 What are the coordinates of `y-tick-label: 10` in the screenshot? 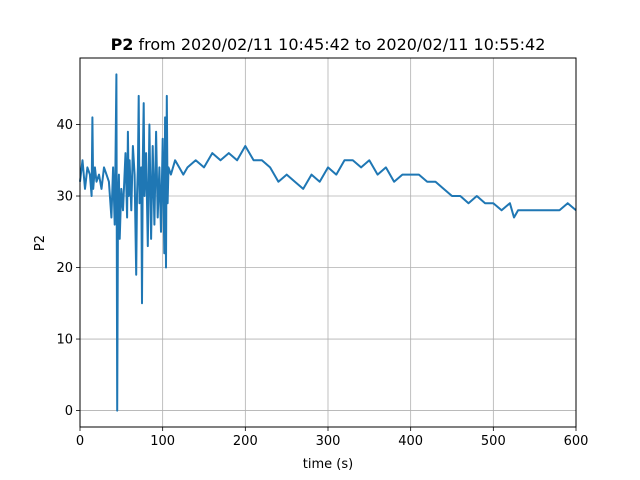 It's located at (64, 340).